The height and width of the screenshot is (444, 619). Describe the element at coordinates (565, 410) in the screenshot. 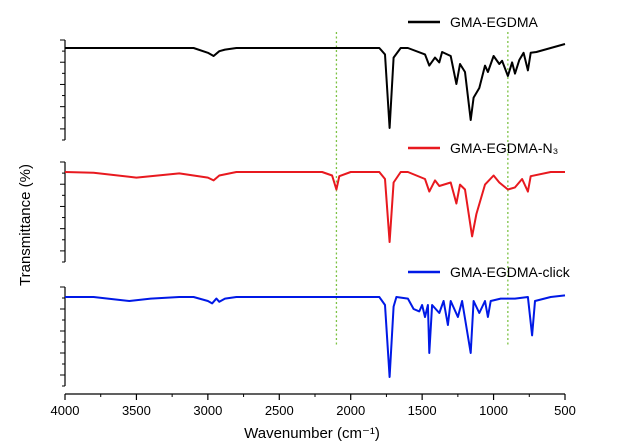

I see `x-tick-label: 500` at that location.